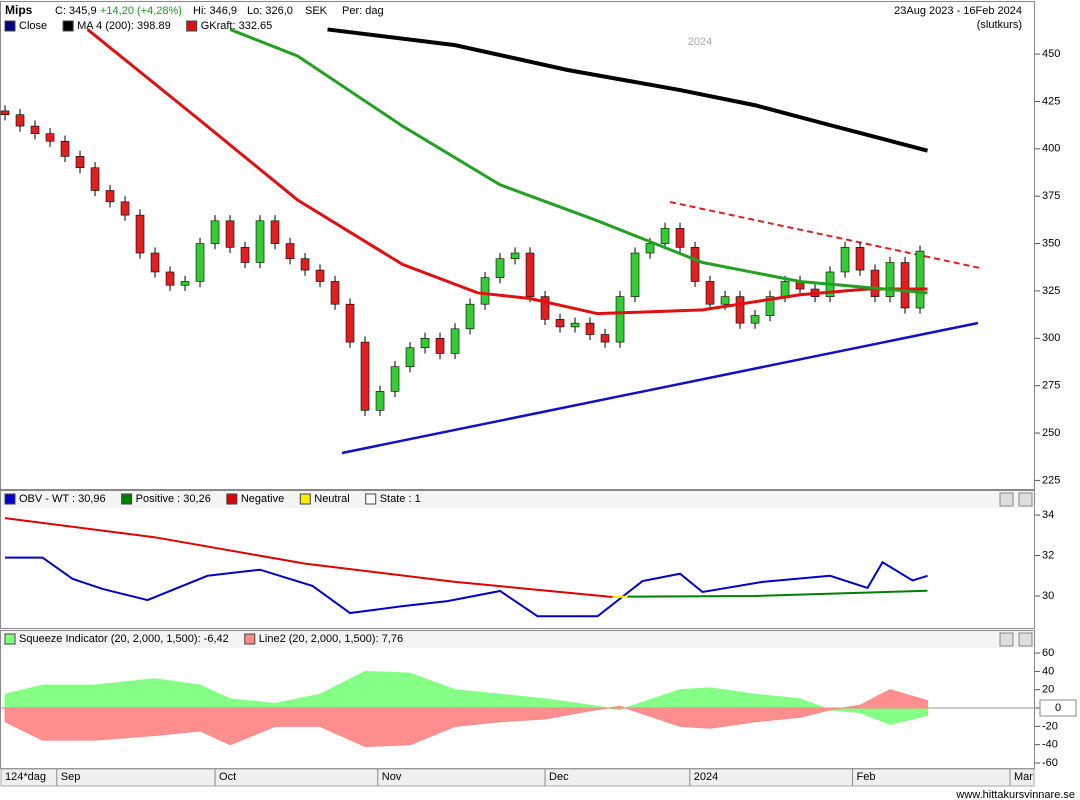 Image resolution: width=1080 pixels, height=800 pixels. What do you see at coordinates (262, 499) in the screenshot?
I see `legend-label: Negative` at bounding box center [262, 499].